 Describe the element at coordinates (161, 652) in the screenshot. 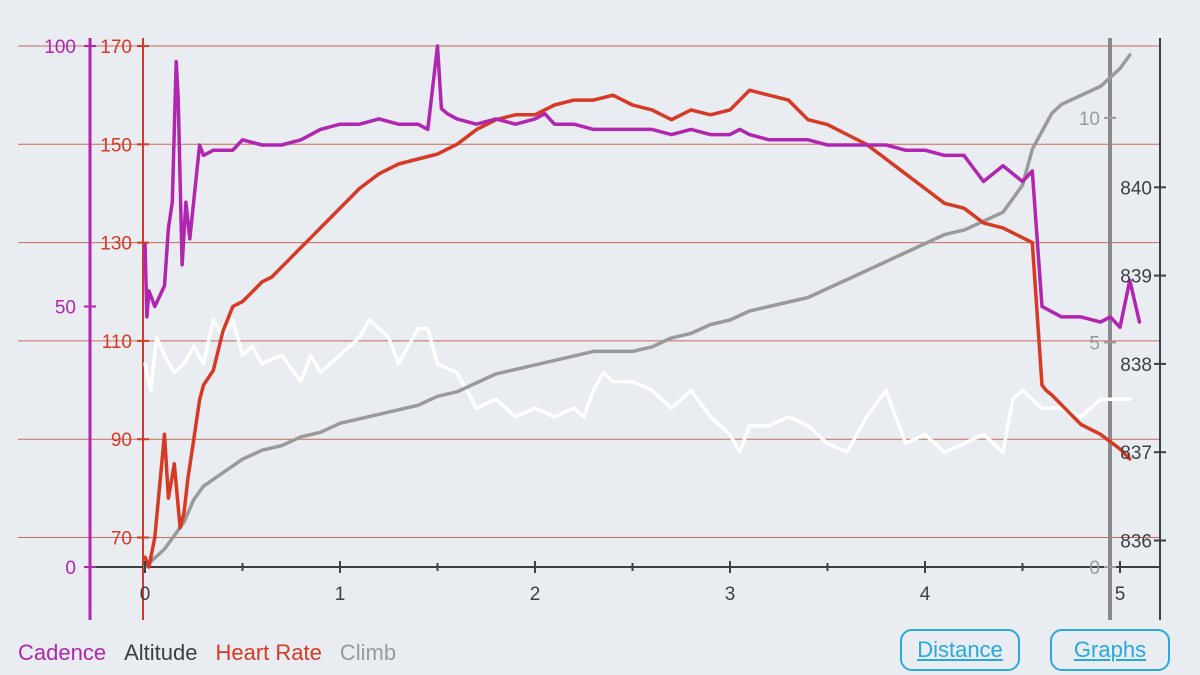

I see `legend-altitude: Altitude` at that location.